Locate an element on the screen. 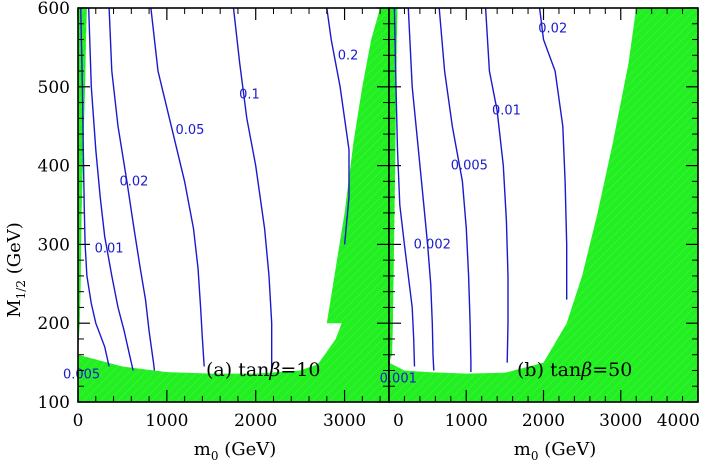  y-axis-label: M1/2 (GeV) is located at coordinates (16, 270).